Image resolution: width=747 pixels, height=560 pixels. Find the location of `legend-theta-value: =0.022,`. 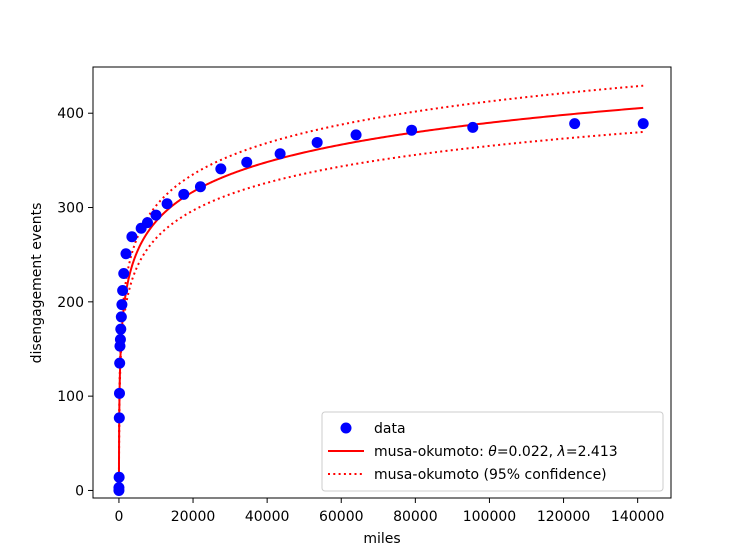

legend-theta-value: =0.022, is located at coordinates (527, 452).